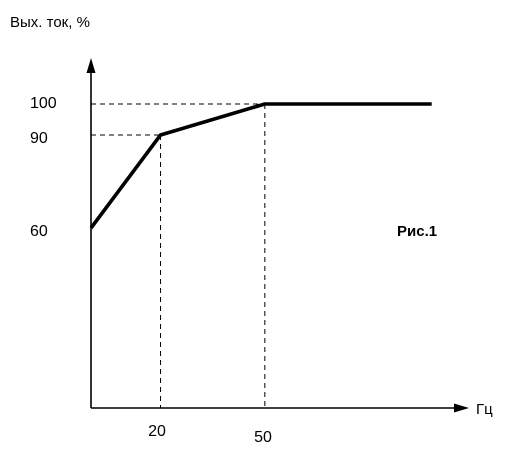  I want to click on y-axis-label: Вых. ток, %, so click(50, 22).